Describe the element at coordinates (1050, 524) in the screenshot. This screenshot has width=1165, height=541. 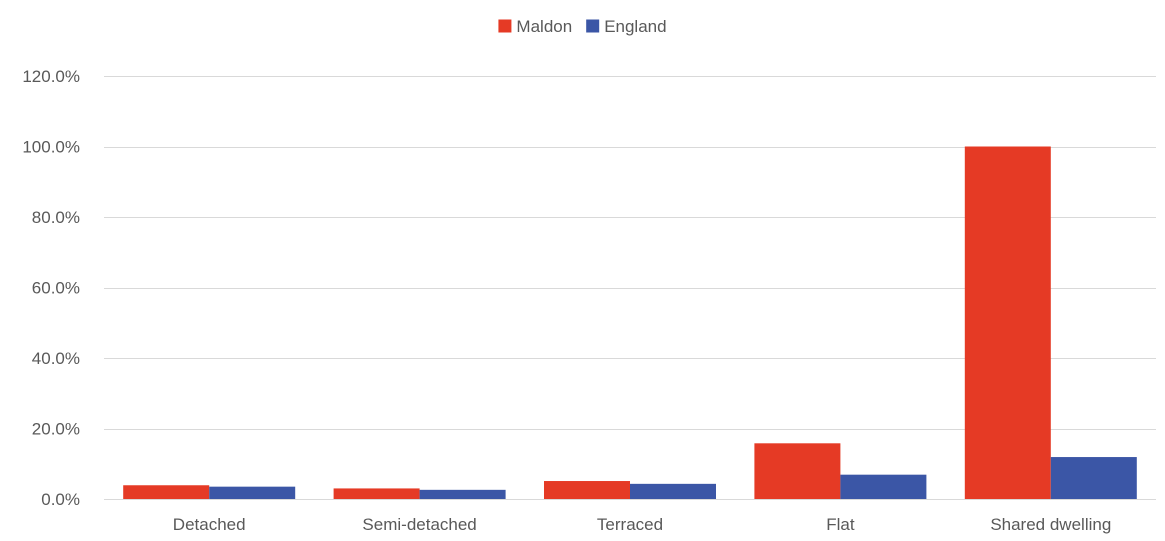
I see `x-tick-label: Shared dwelling` at that location.